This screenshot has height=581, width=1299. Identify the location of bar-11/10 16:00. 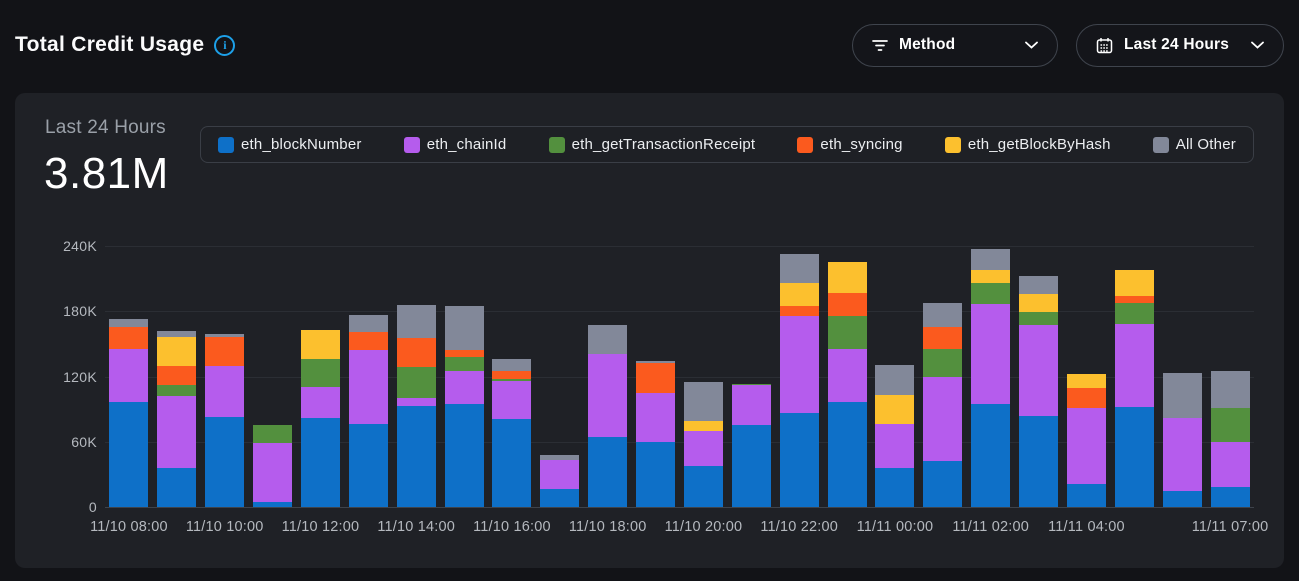
(512, 433).